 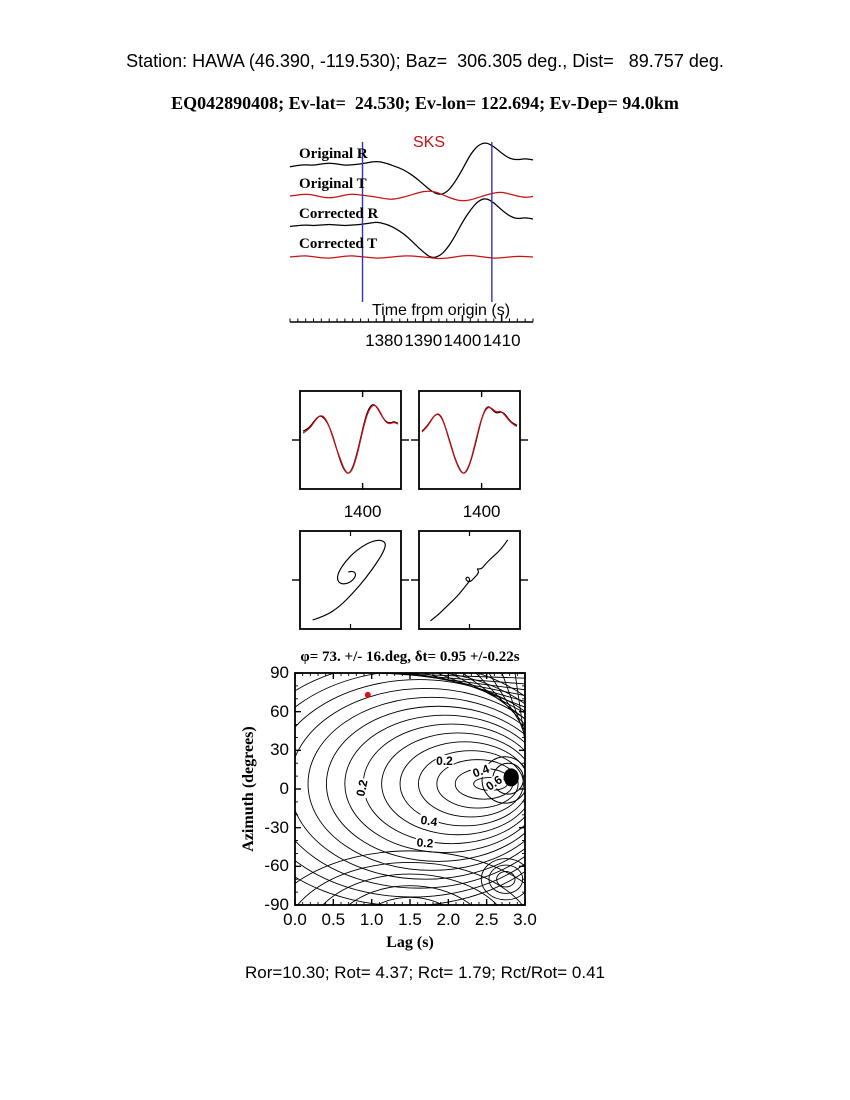 I want to click on wave-tick-label-1410: 1410, so click(x=501, y=340).